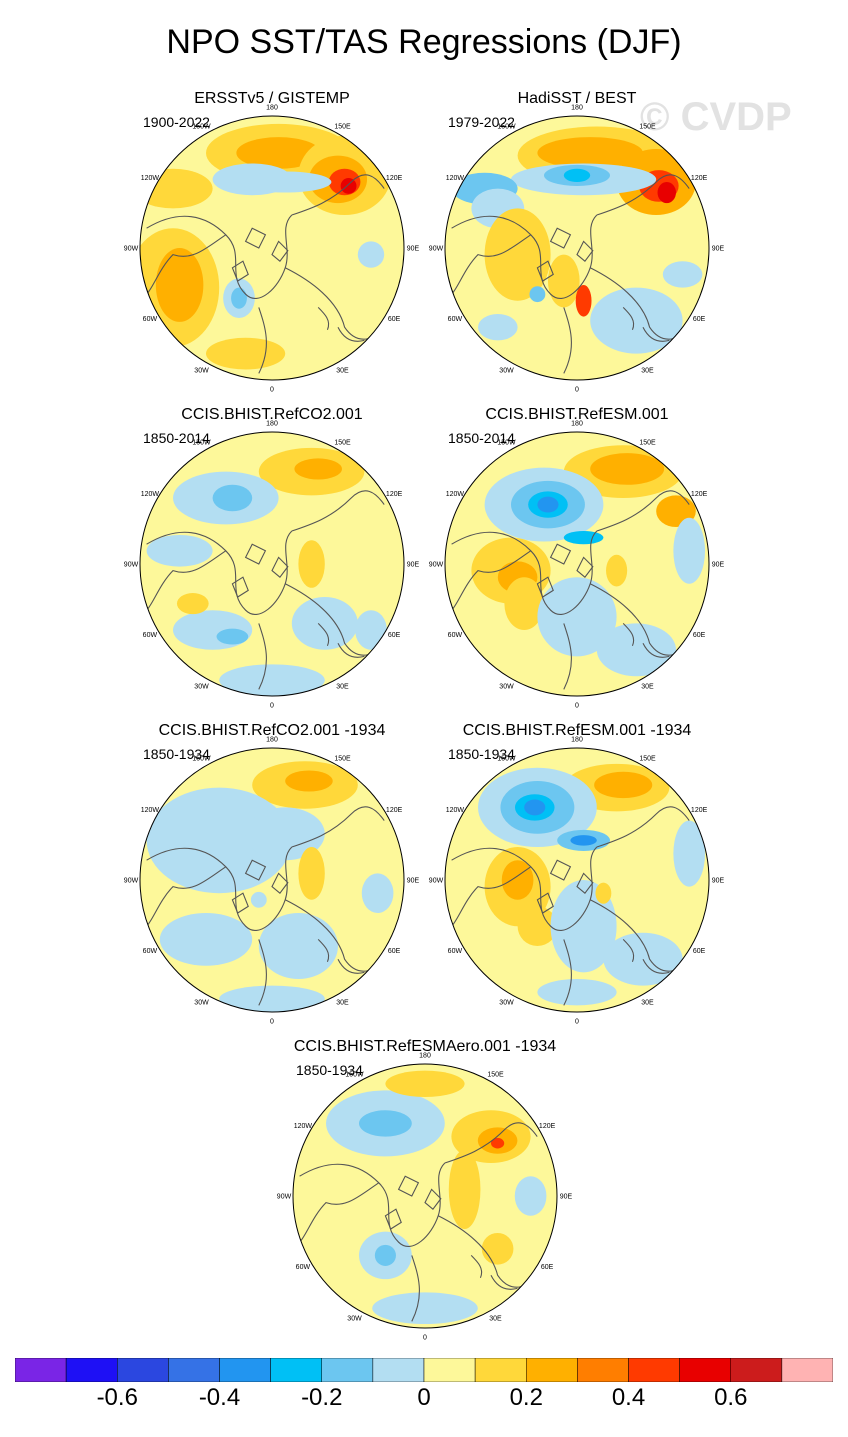 Image resolution: width=848 pixels, height=1437 pixels. I want to click on panel-years: 1900-2022, so click(176, 122).